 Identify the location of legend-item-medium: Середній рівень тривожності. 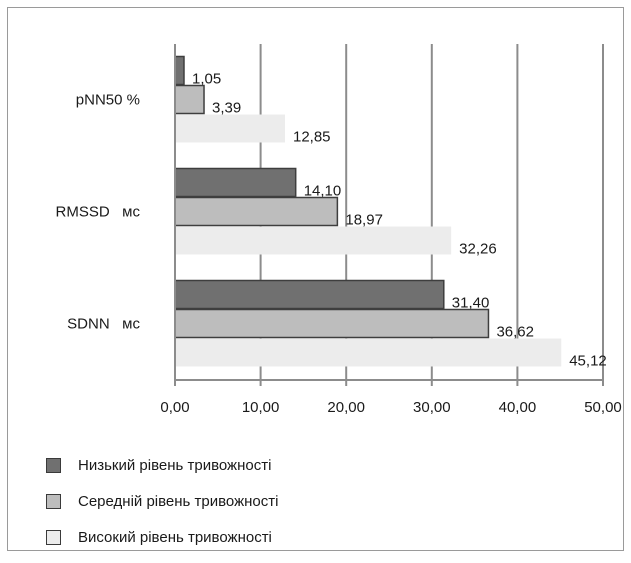
(162, 501).